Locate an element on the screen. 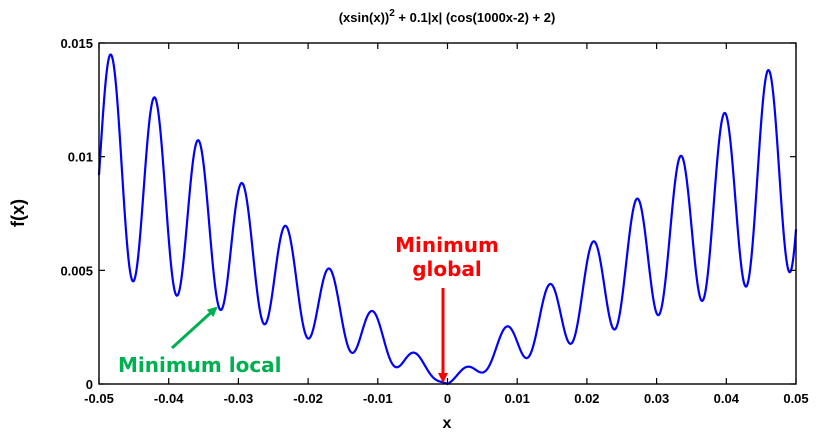  x-tick-label: -0.03 is located at coordinates (239, 398).